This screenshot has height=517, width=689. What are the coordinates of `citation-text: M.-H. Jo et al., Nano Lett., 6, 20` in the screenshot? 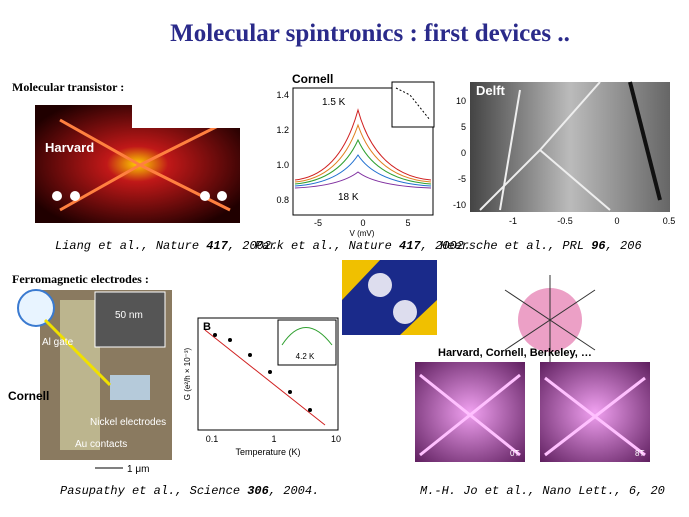 It's located at (542, 491).